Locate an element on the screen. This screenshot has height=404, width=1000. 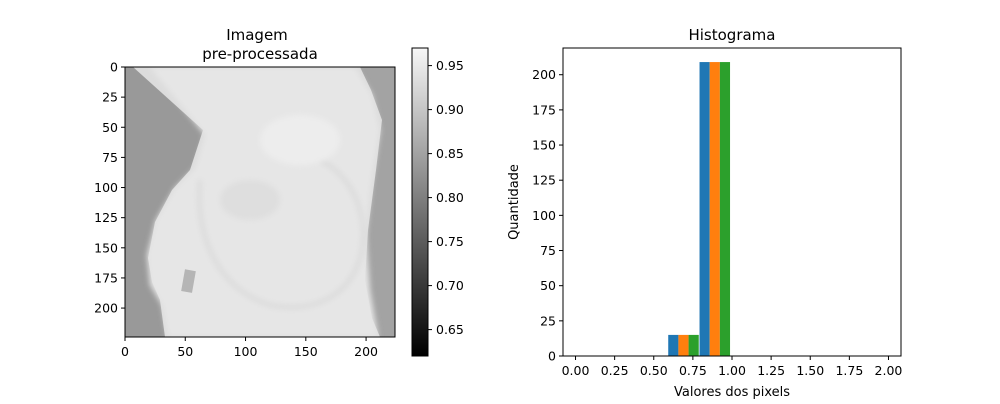
histogram-bars is located at coordinates (699, 209).